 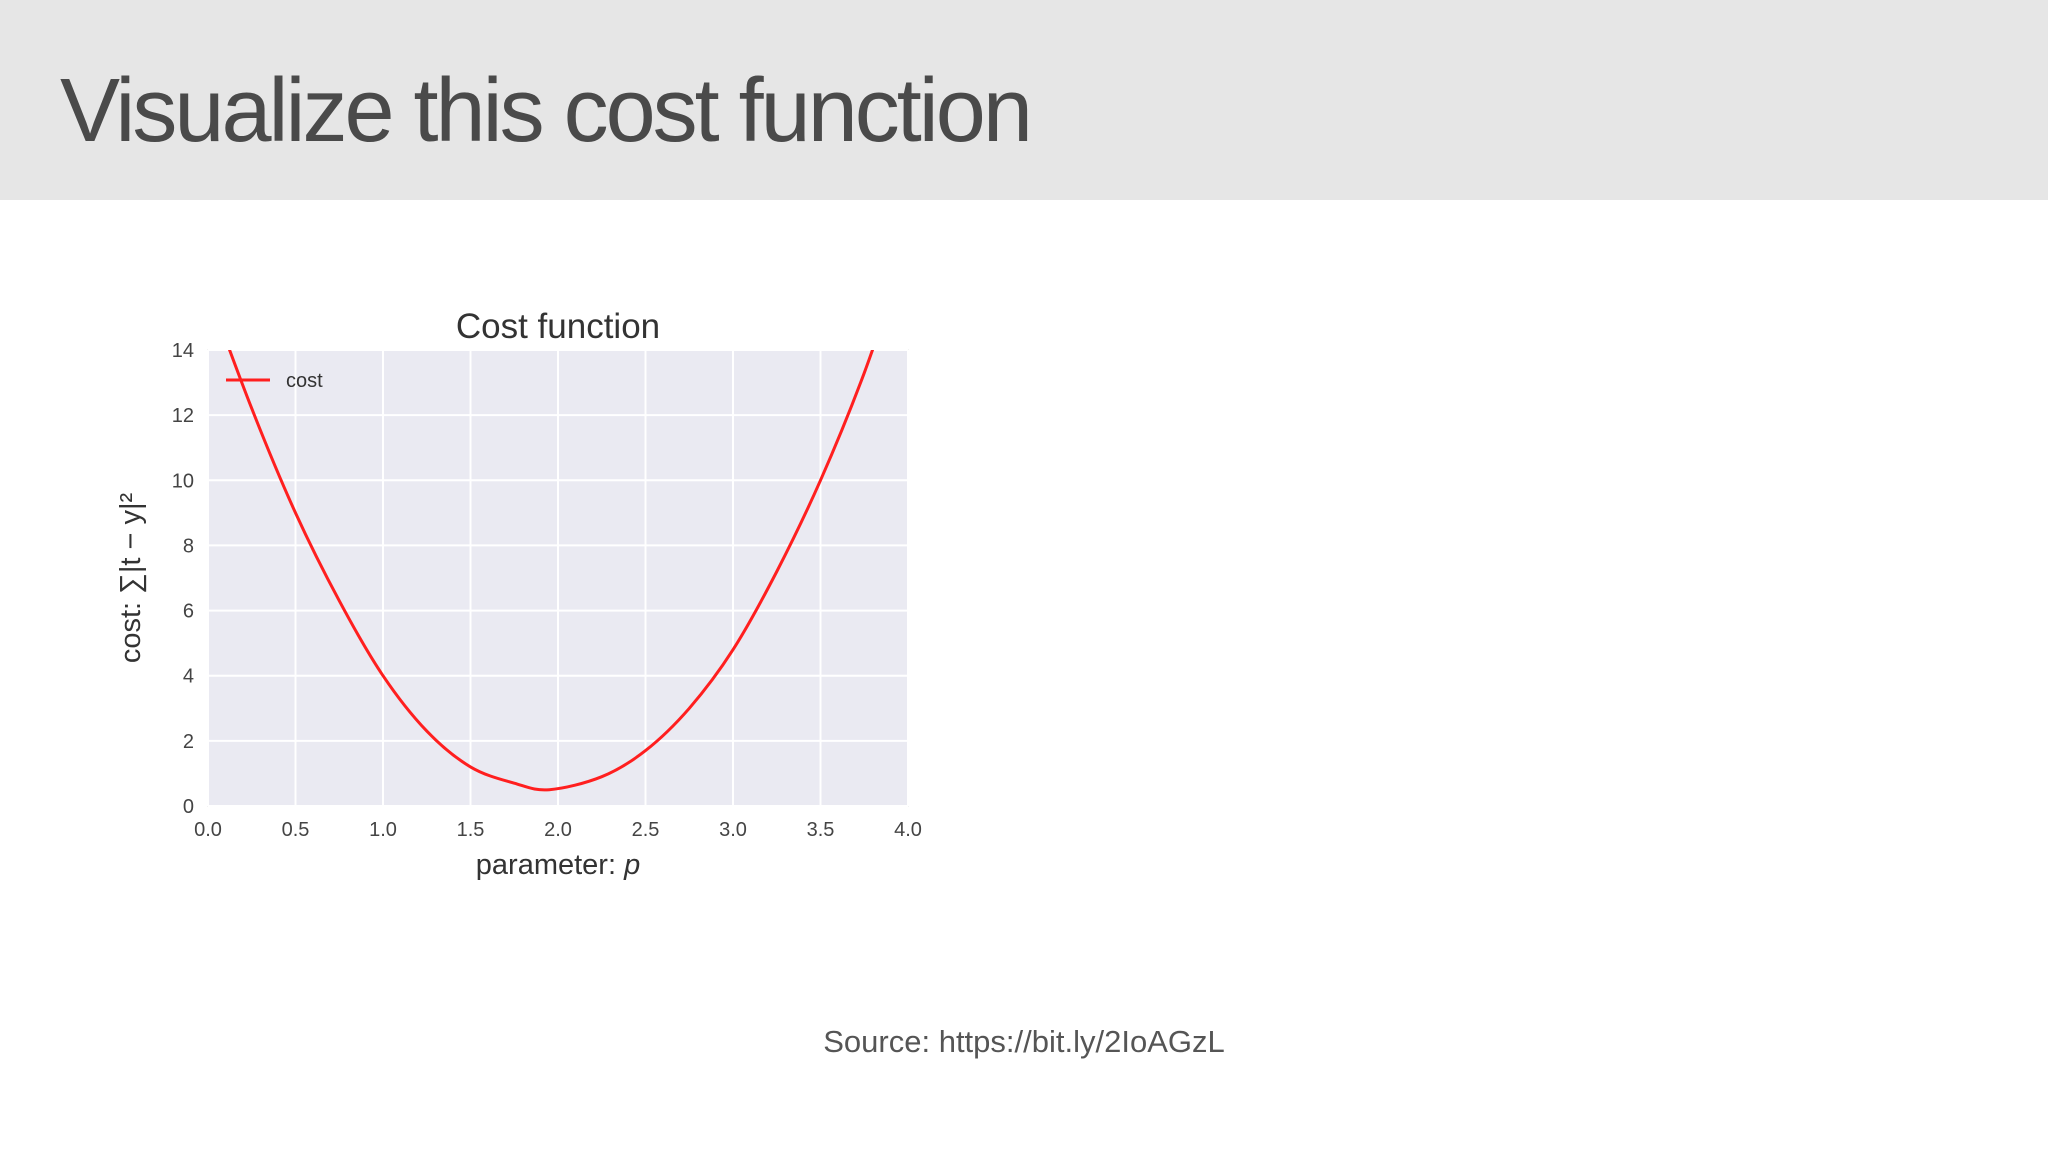 I want to click on source-prefix: Source:, so click(x=881, y=1041).